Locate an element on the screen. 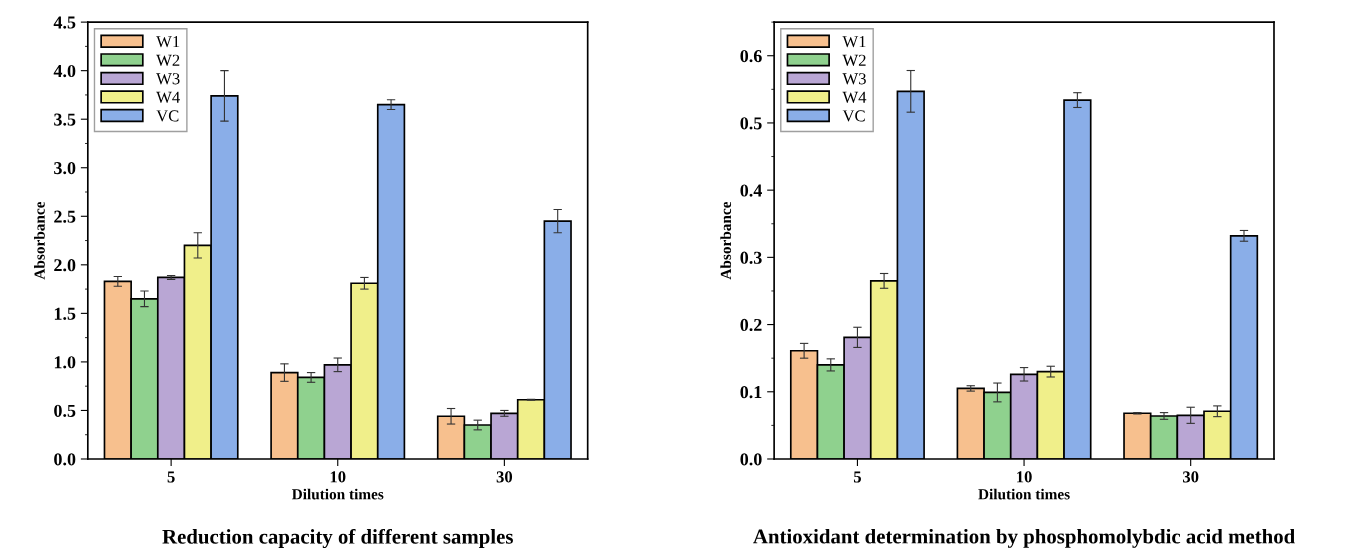 This screenshot has width=1351, height=553. y-tick-label: 1.0 is located at coordinates (65, 362).